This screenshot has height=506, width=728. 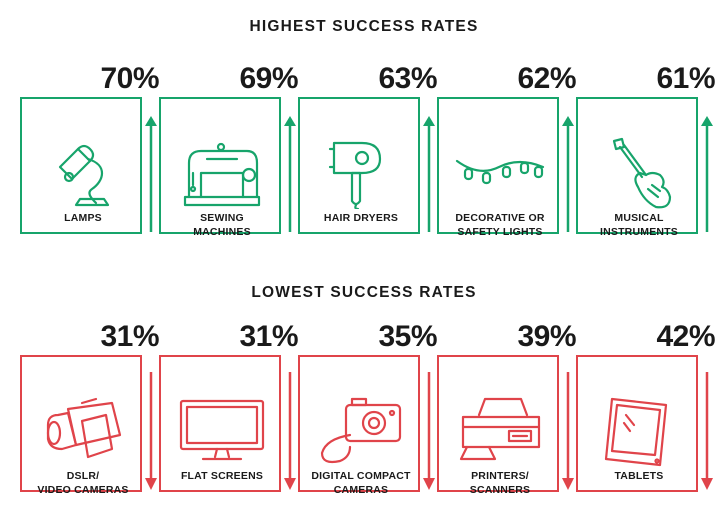 I want to click on tablet-icon, so click(x=636, y=432).